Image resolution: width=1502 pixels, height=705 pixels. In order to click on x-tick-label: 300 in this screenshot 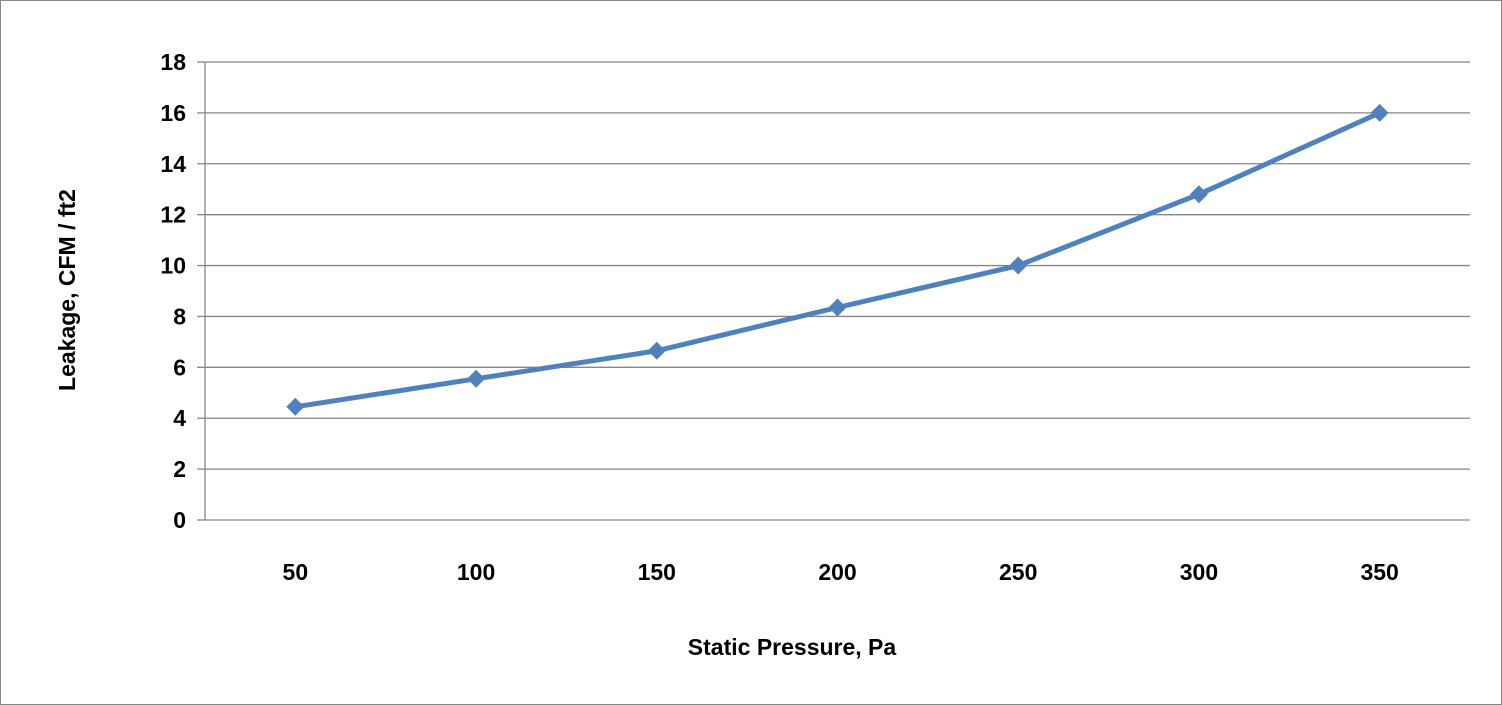, I will do `click(1199, 572)`.